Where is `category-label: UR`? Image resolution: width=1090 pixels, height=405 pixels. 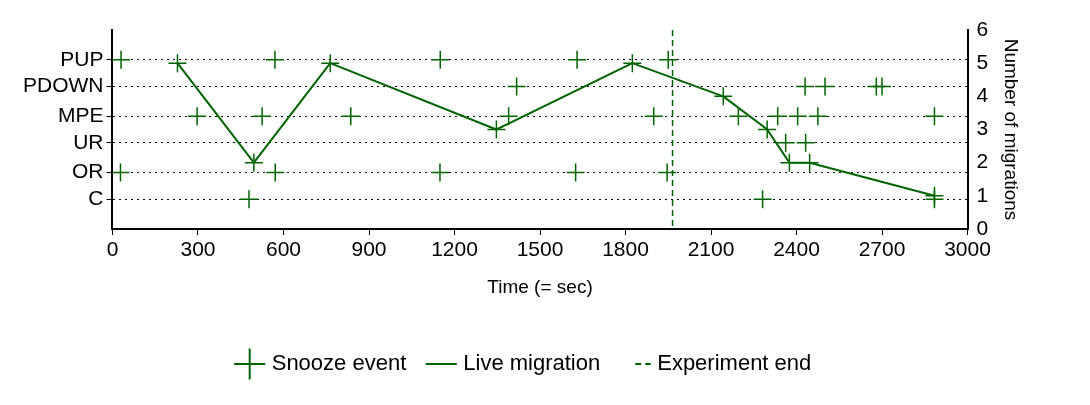 category-label: UR is located at coordinates (88, 141).